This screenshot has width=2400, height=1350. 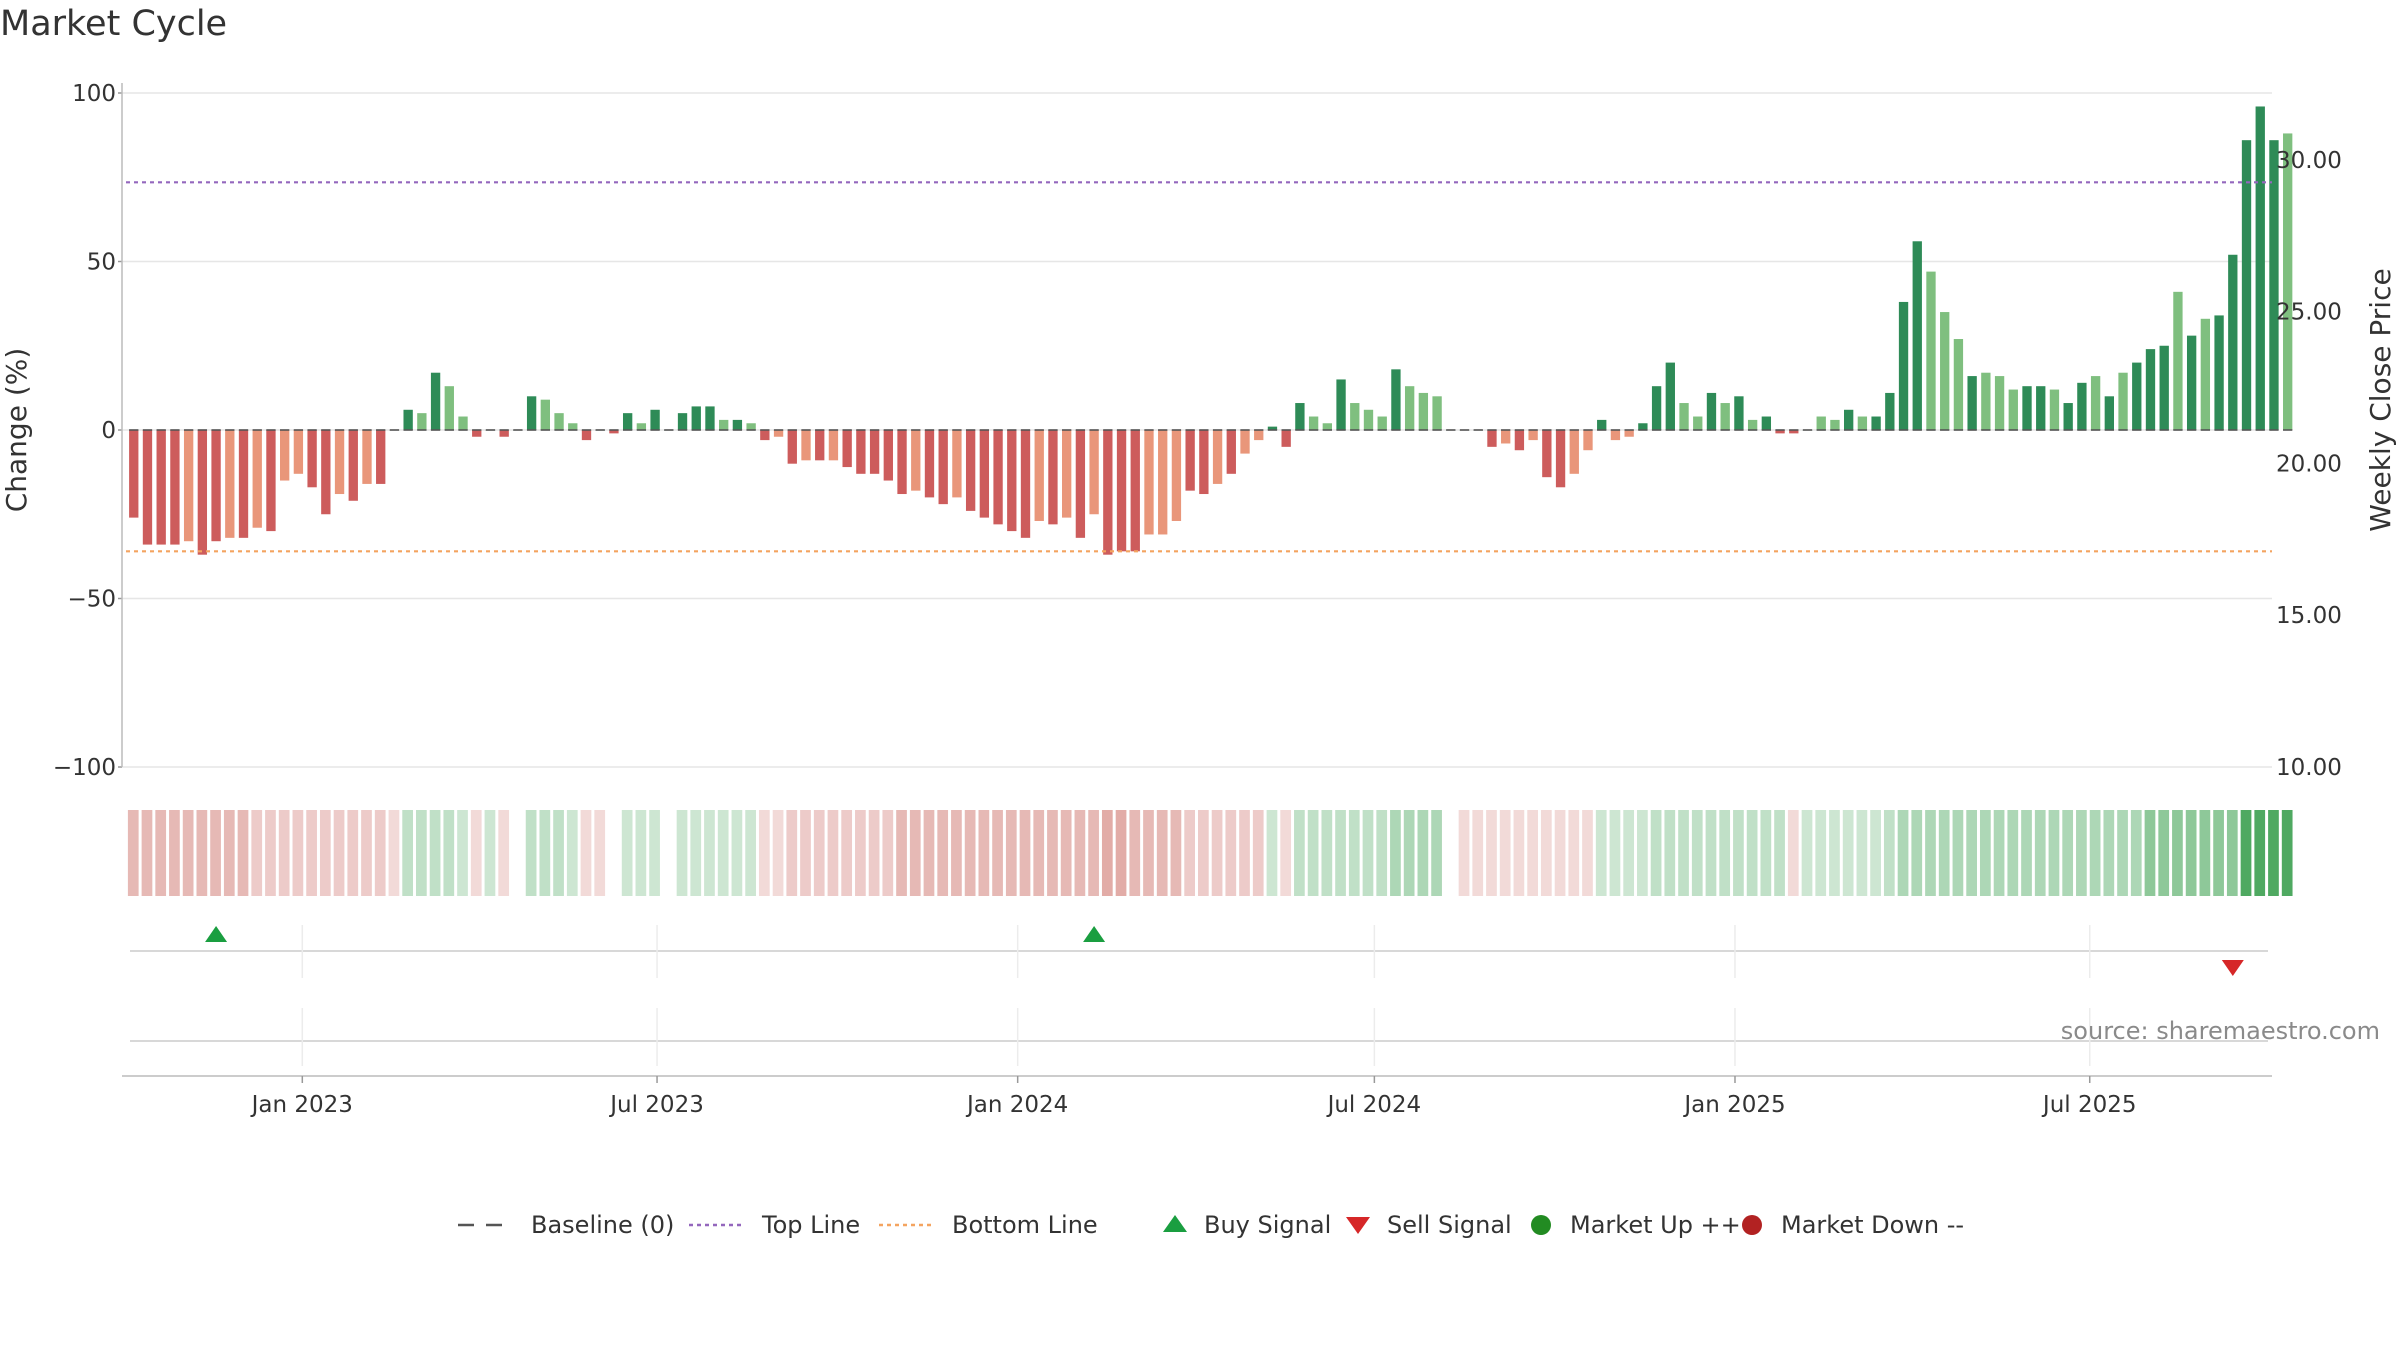 What do you see at coordinates (101, 263) in the screenshot?
I see `y-tick-label: 50` at bounding box center [101, 263].